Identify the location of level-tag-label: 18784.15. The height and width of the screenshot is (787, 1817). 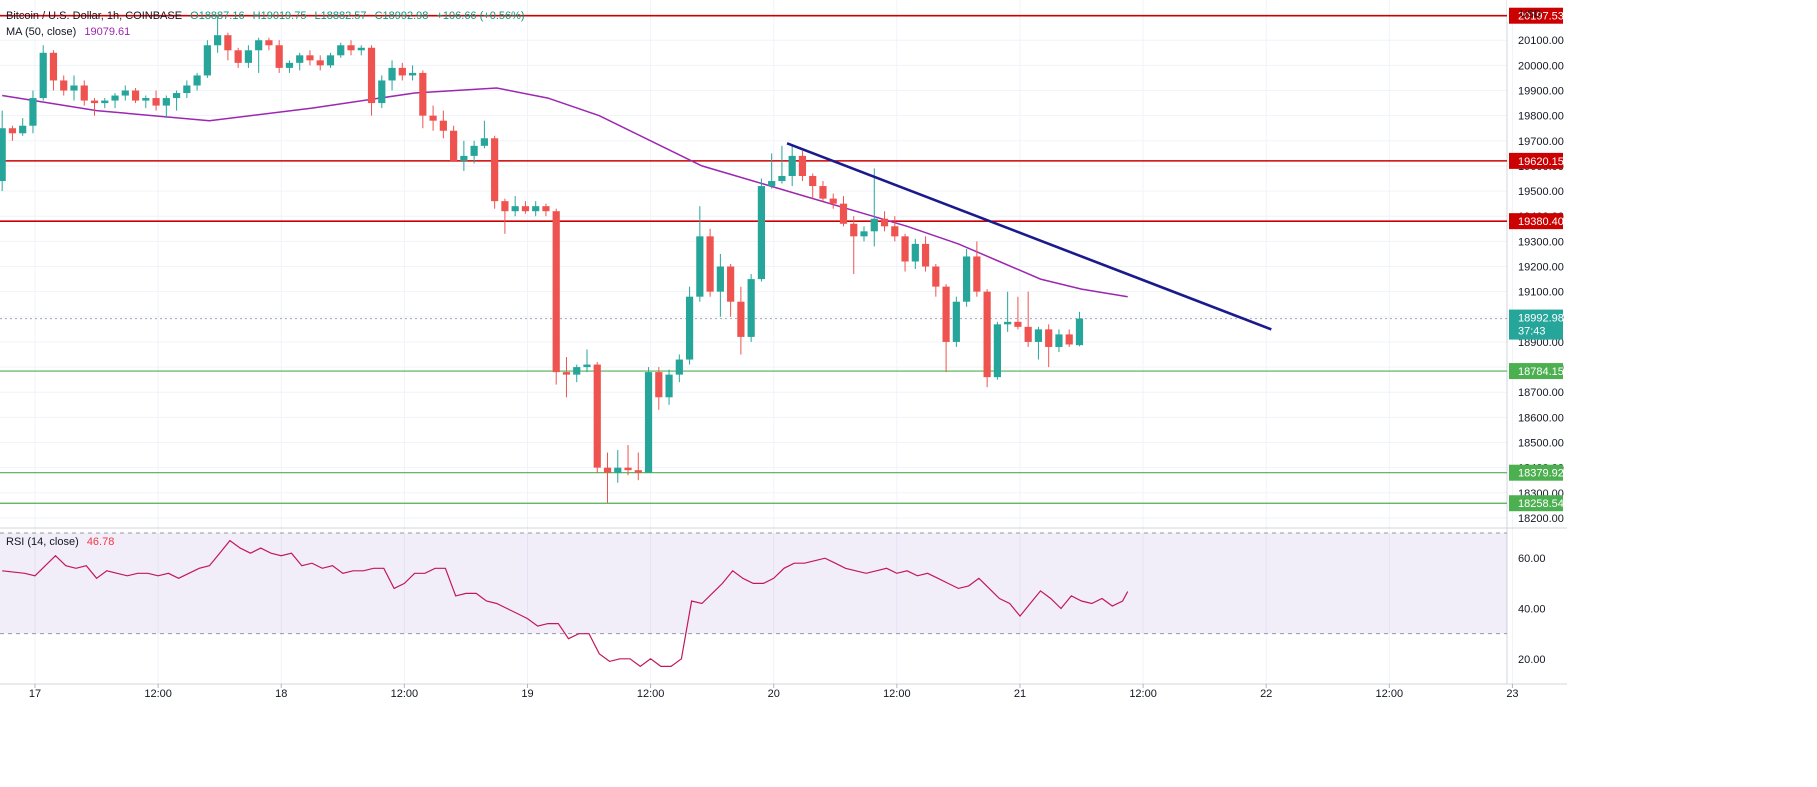
(1541, 372).